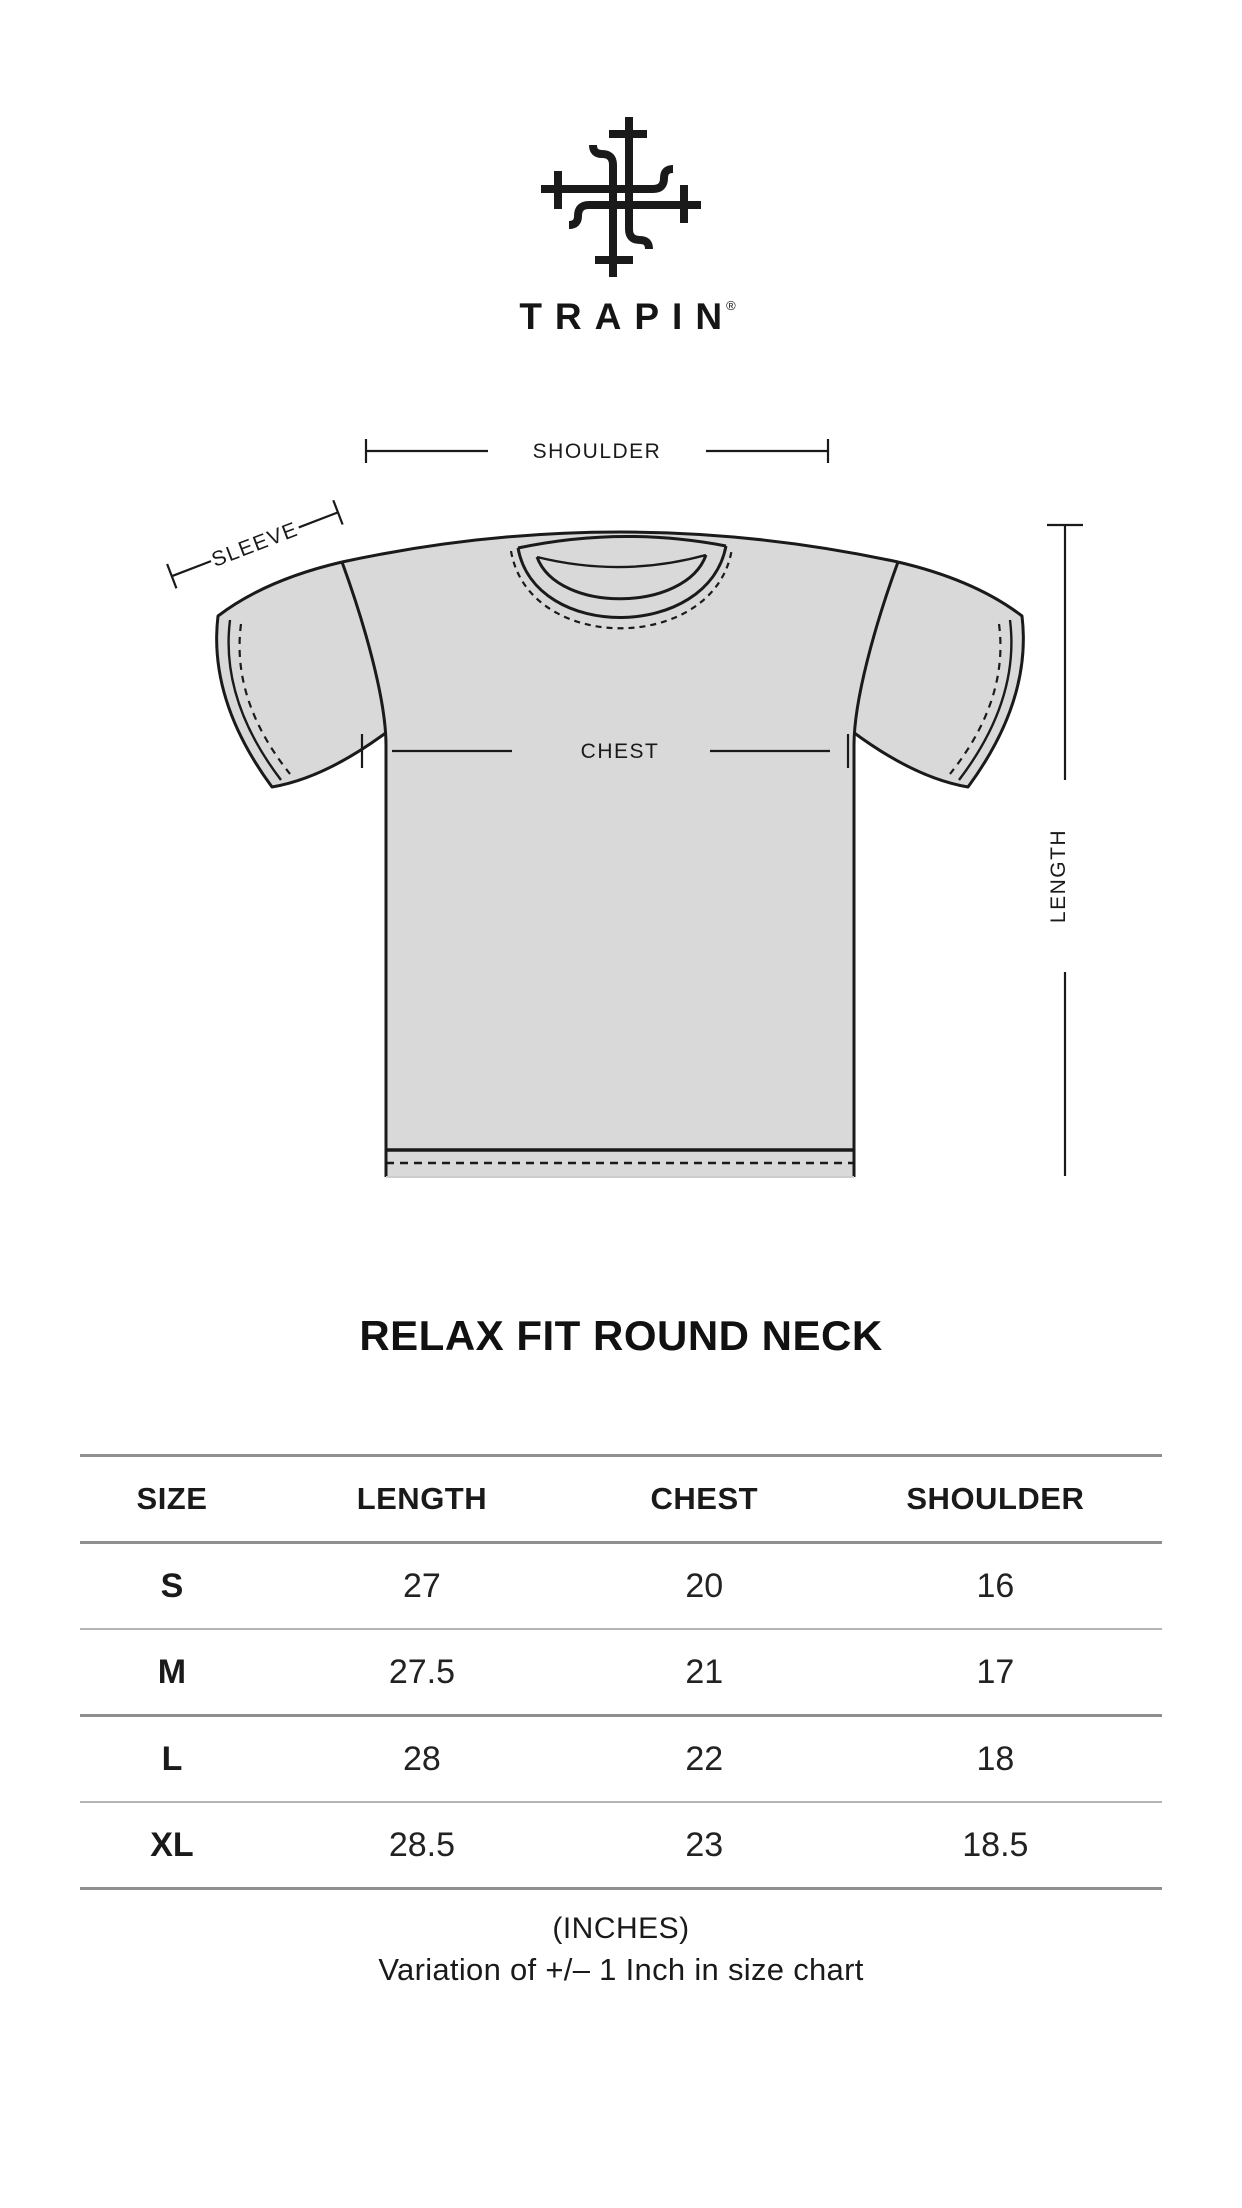 This screenshot has width=1242, height=2208. I want to click on chest-label: CHEST, so click(620, 751).